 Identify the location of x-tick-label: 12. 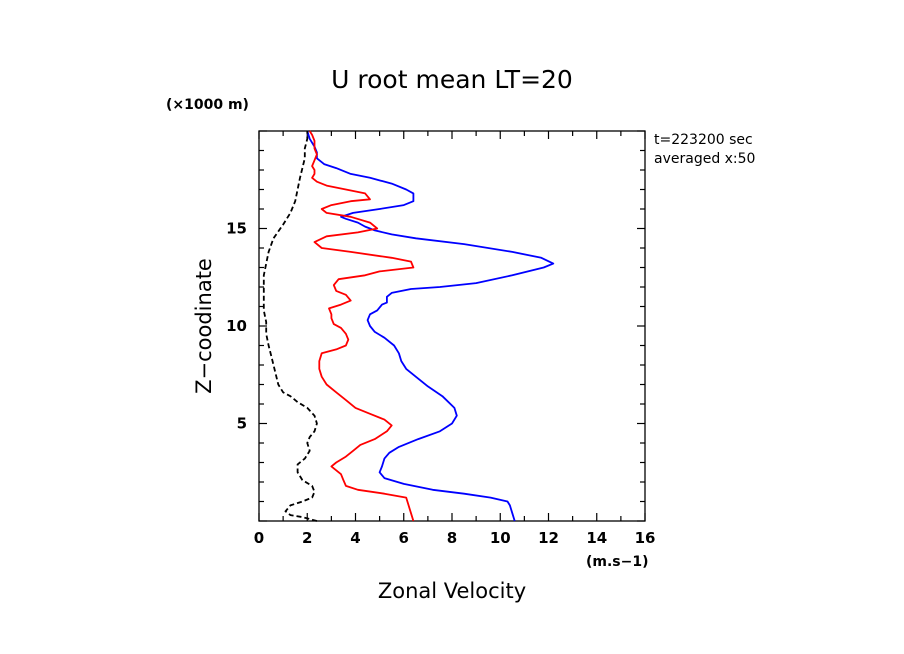
(548, 538).